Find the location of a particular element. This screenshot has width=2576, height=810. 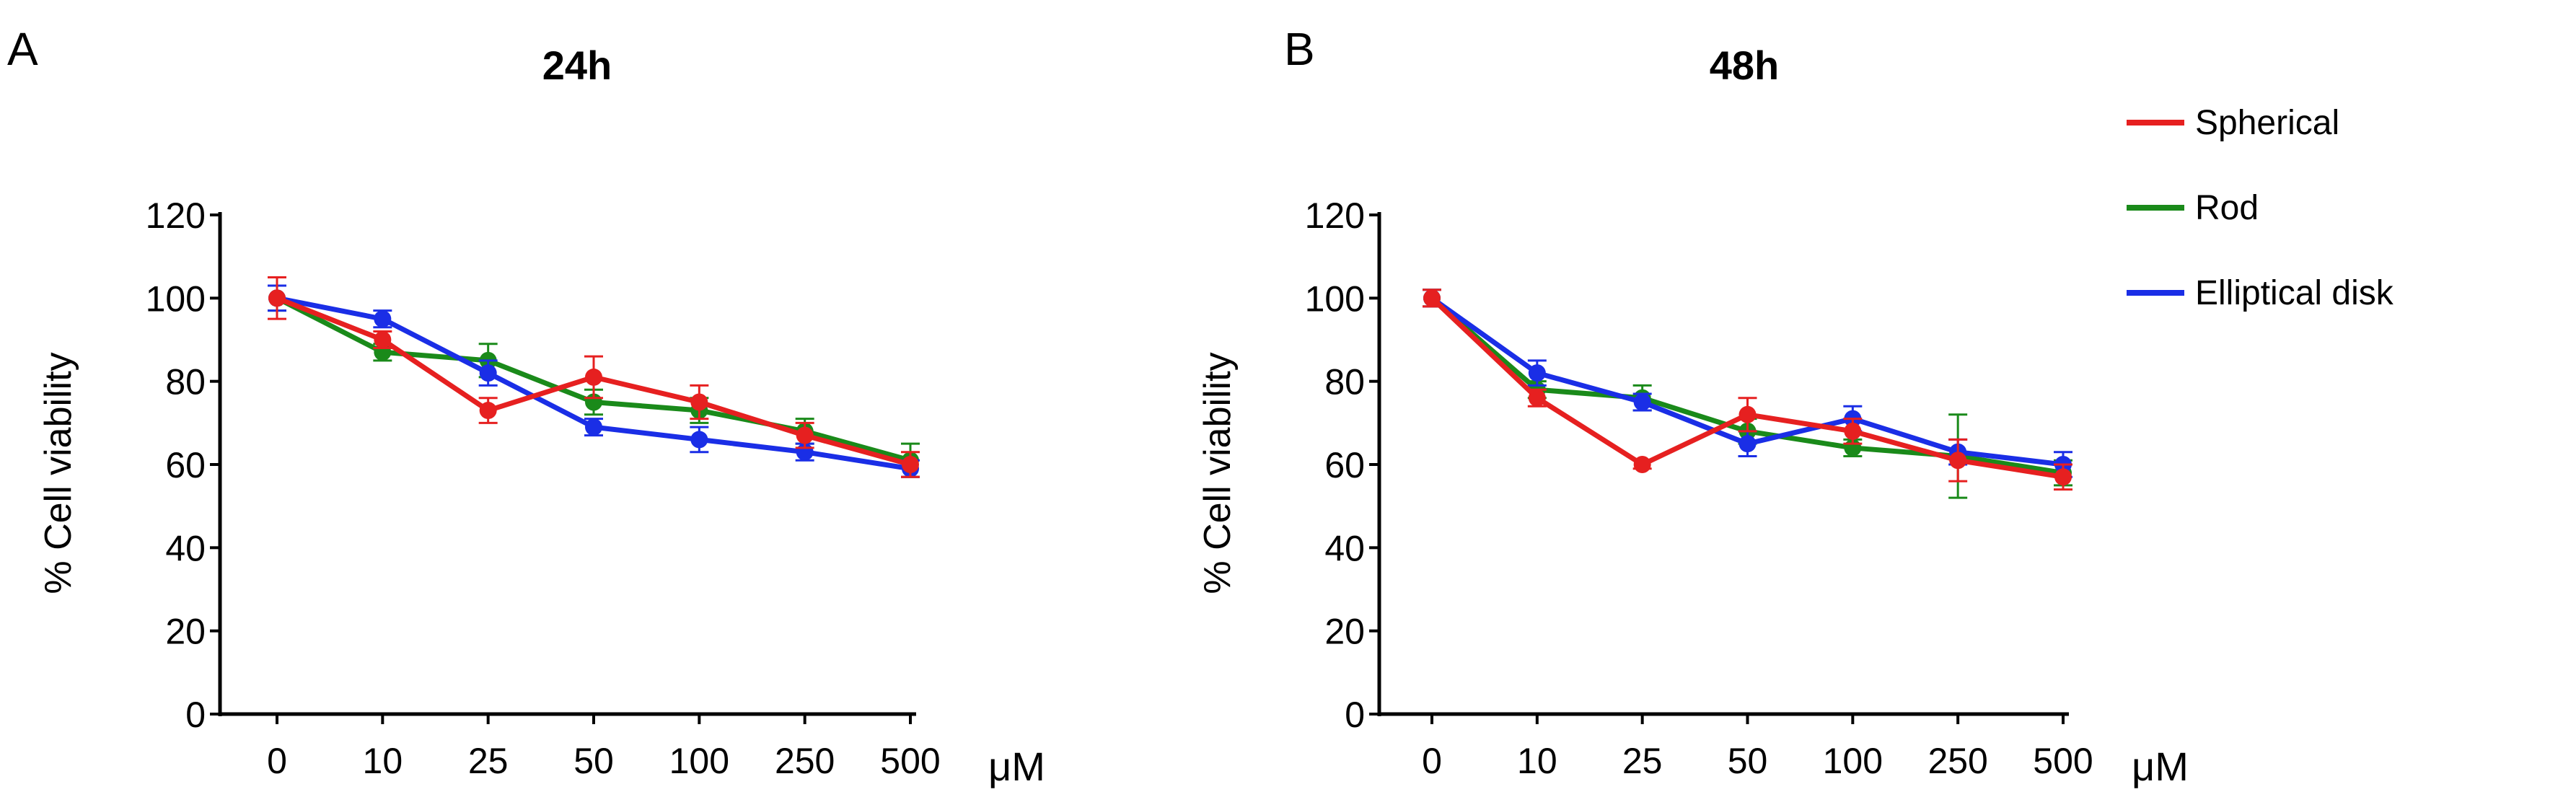

x-unit-b: μM is located at coordinates (2160, 766).